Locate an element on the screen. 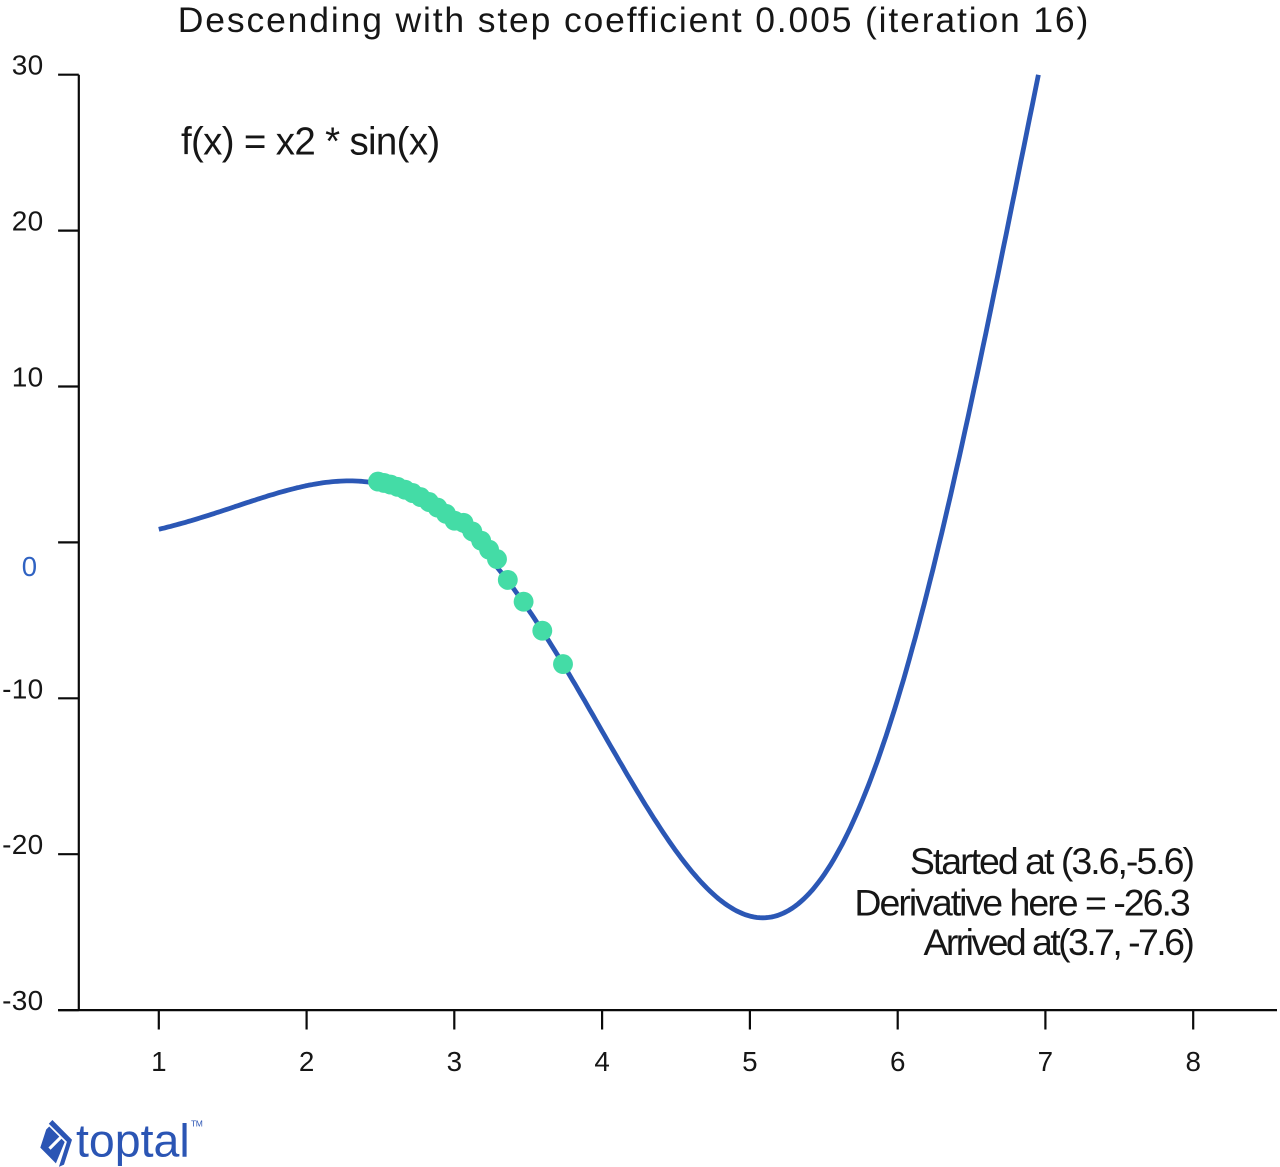 The image size is (1280, 1167). svg-text: 6 is located at coordinates (897, 1061).